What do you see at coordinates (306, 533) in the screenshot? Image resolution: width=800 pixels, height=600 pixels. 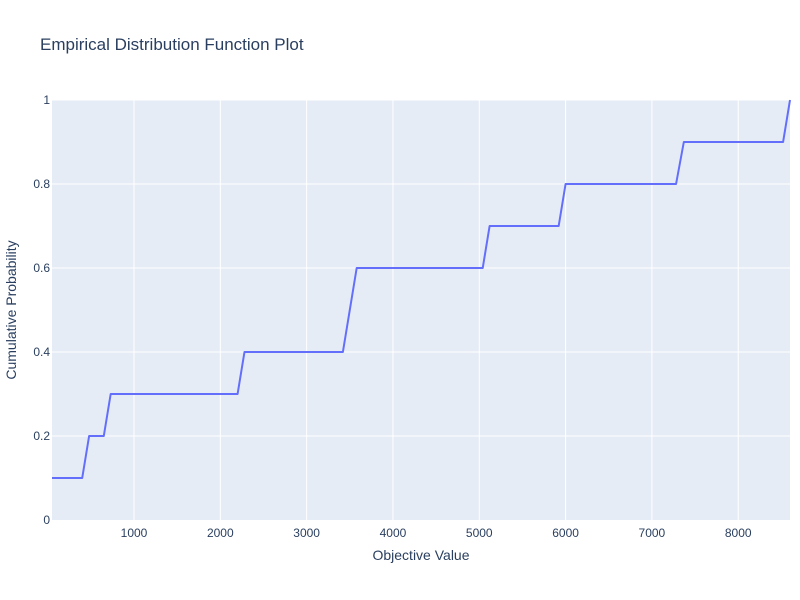 I see `x-tick-label: 3000` at bounding box center [306, 533].